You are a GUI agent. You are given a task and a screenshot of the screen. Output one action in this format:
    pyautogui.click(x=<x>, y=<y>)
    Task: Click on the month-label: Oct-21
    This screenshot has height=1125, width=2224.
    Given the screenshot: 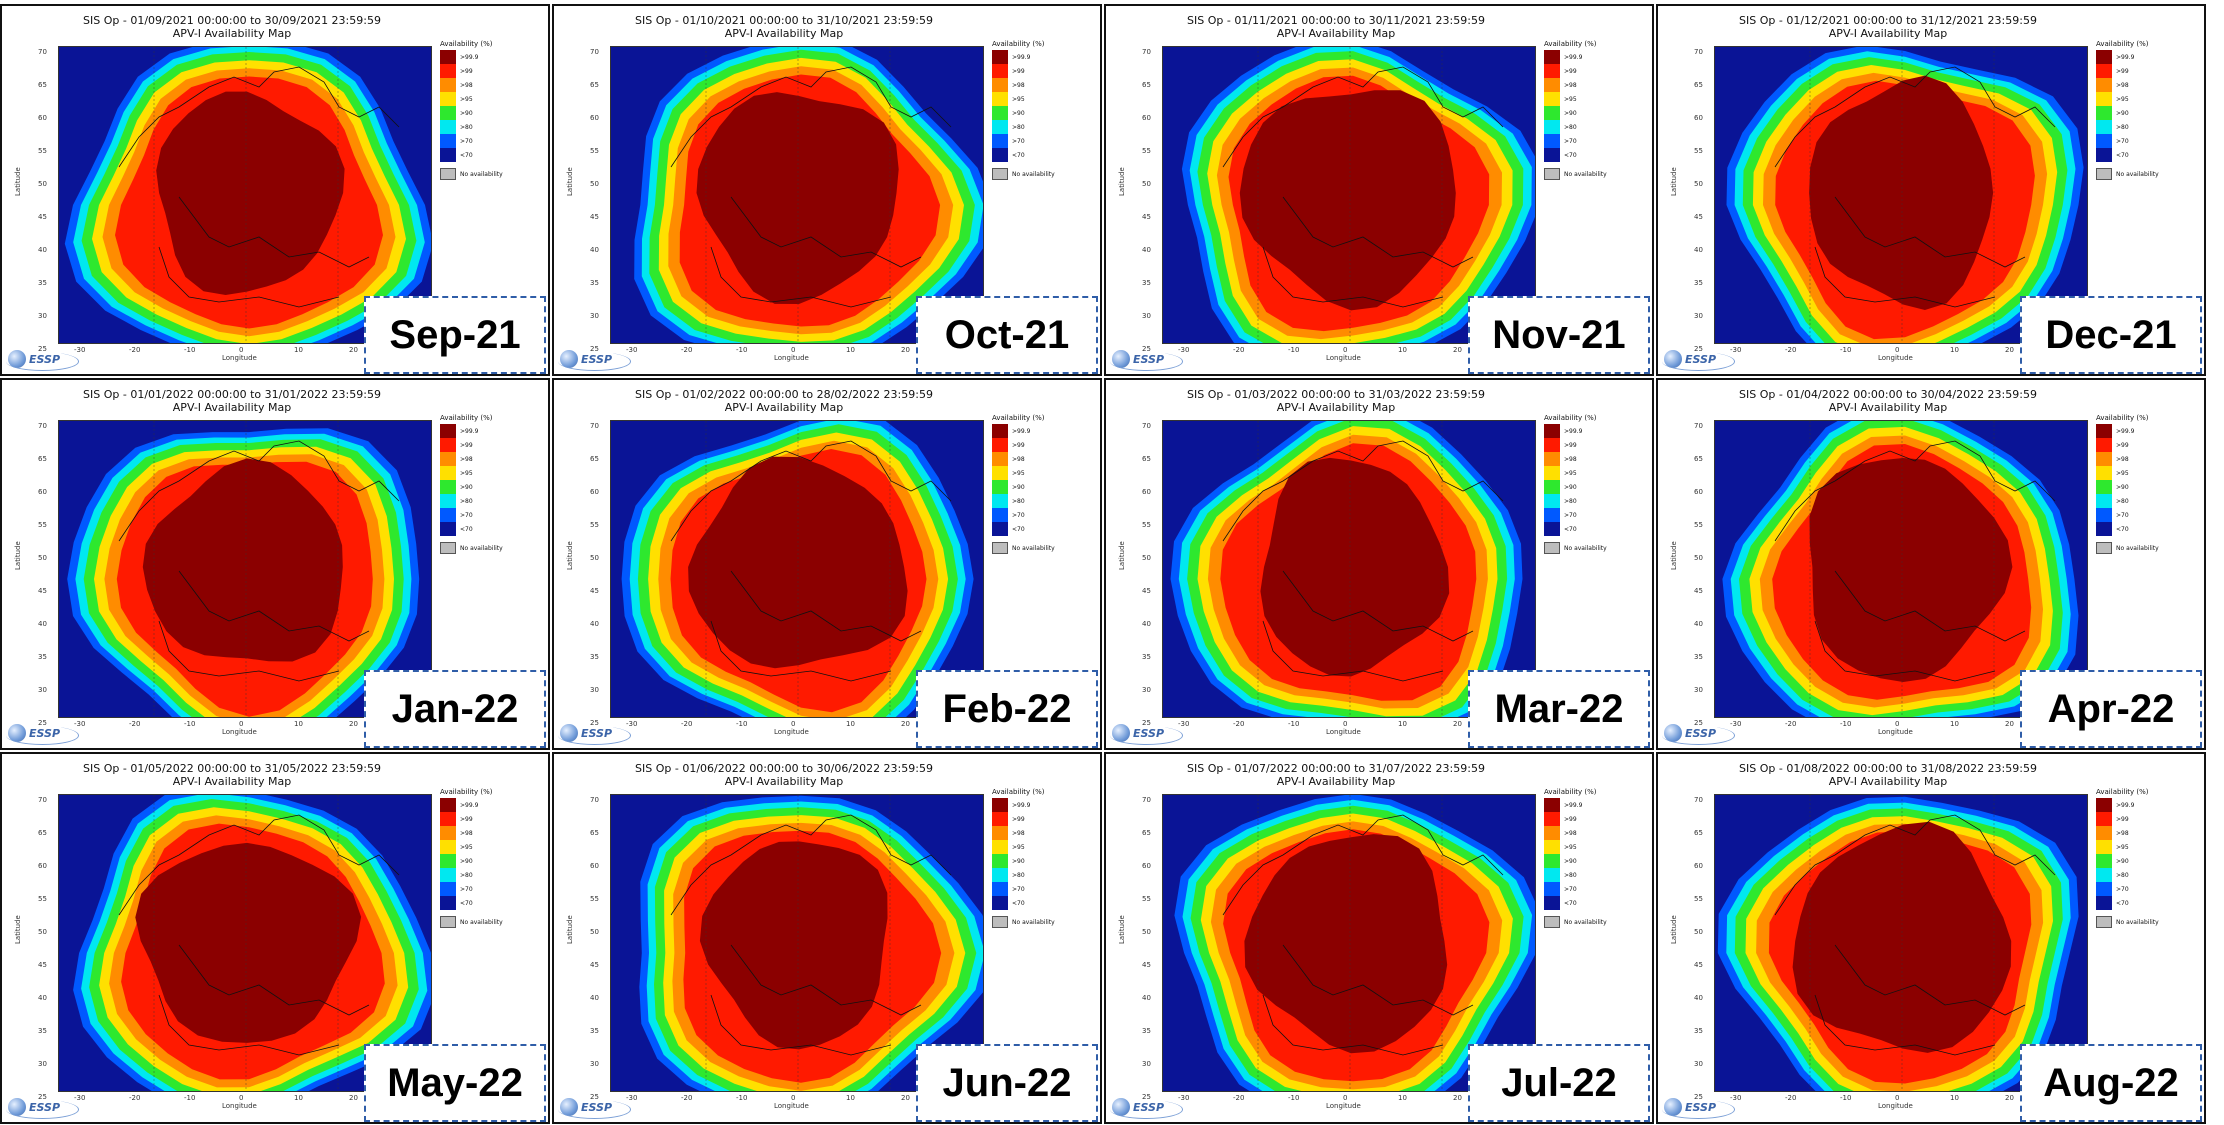 What is the action you would take?
    pyautogui.click(x=1007, y=335)
    